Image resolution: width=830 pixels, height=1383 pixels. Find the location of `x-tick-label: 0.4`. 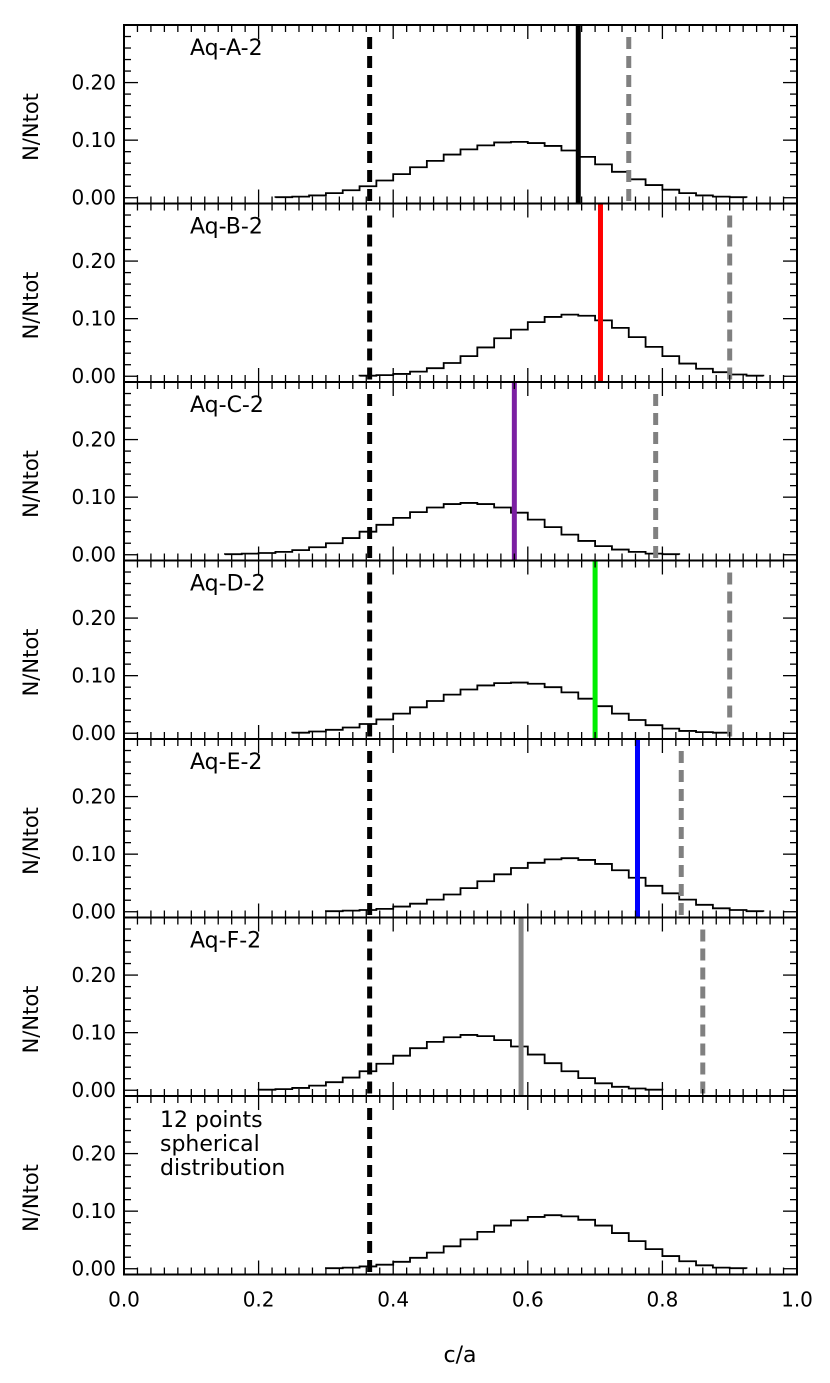

x-tick-label: 0.4 is located at coordinates (393, 1300).